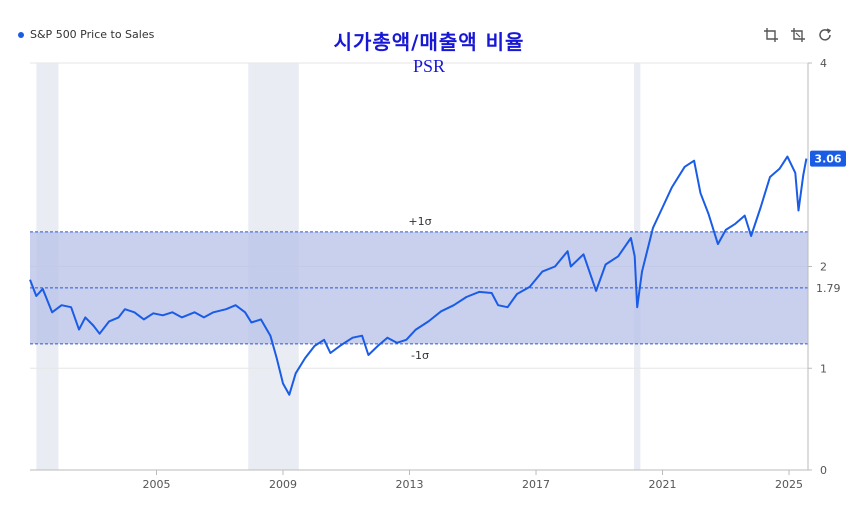  Describe the element at coordinates (823, 470) in the screenshot. I see `y-tick-label: 0` at that location.